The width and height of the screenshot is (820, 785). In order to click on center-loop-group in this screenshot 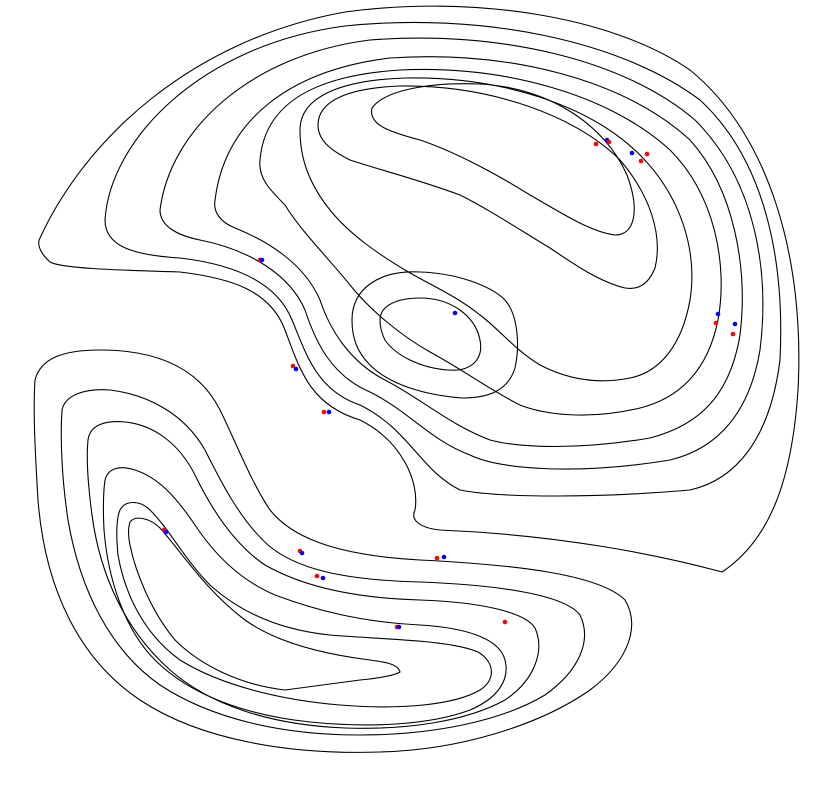, I will do `click(435, 335)`.